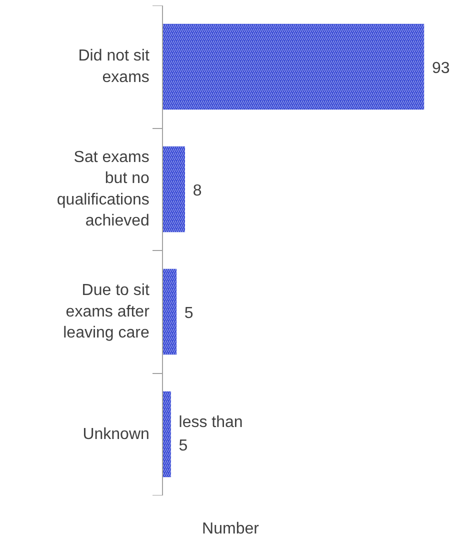 The height and width of the screenshot is (547, 465). Describe the element at coordinates (114, 67) in the screenshot. I see `y-tick-label: Did not sit exams` at that location.